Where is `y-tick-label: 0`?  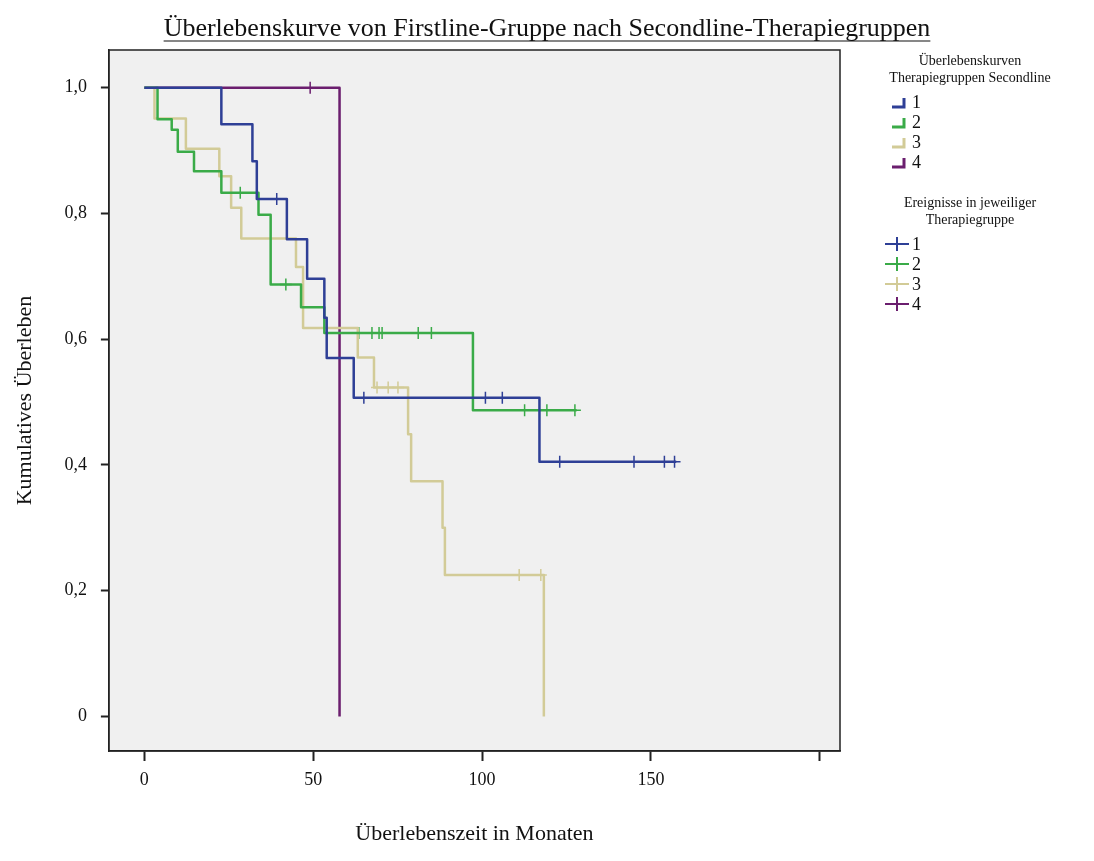
y-tick-label: 0 is located at coordinates (82, 715).